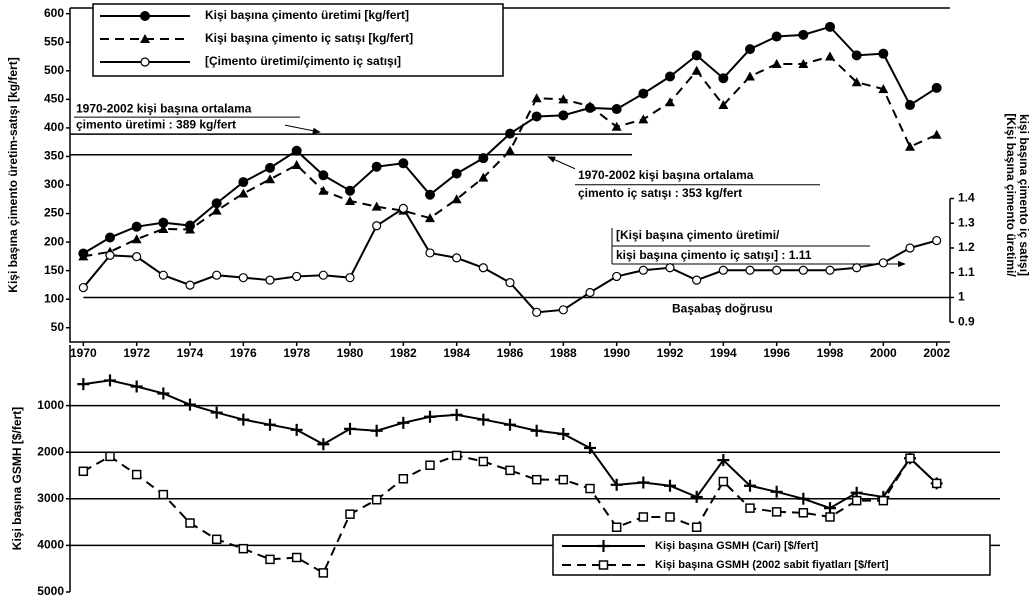  What do you see at coordinates (54, 41) in the screenshot?
I see `y-tick-label: 550` at bounding box center [54, 41].